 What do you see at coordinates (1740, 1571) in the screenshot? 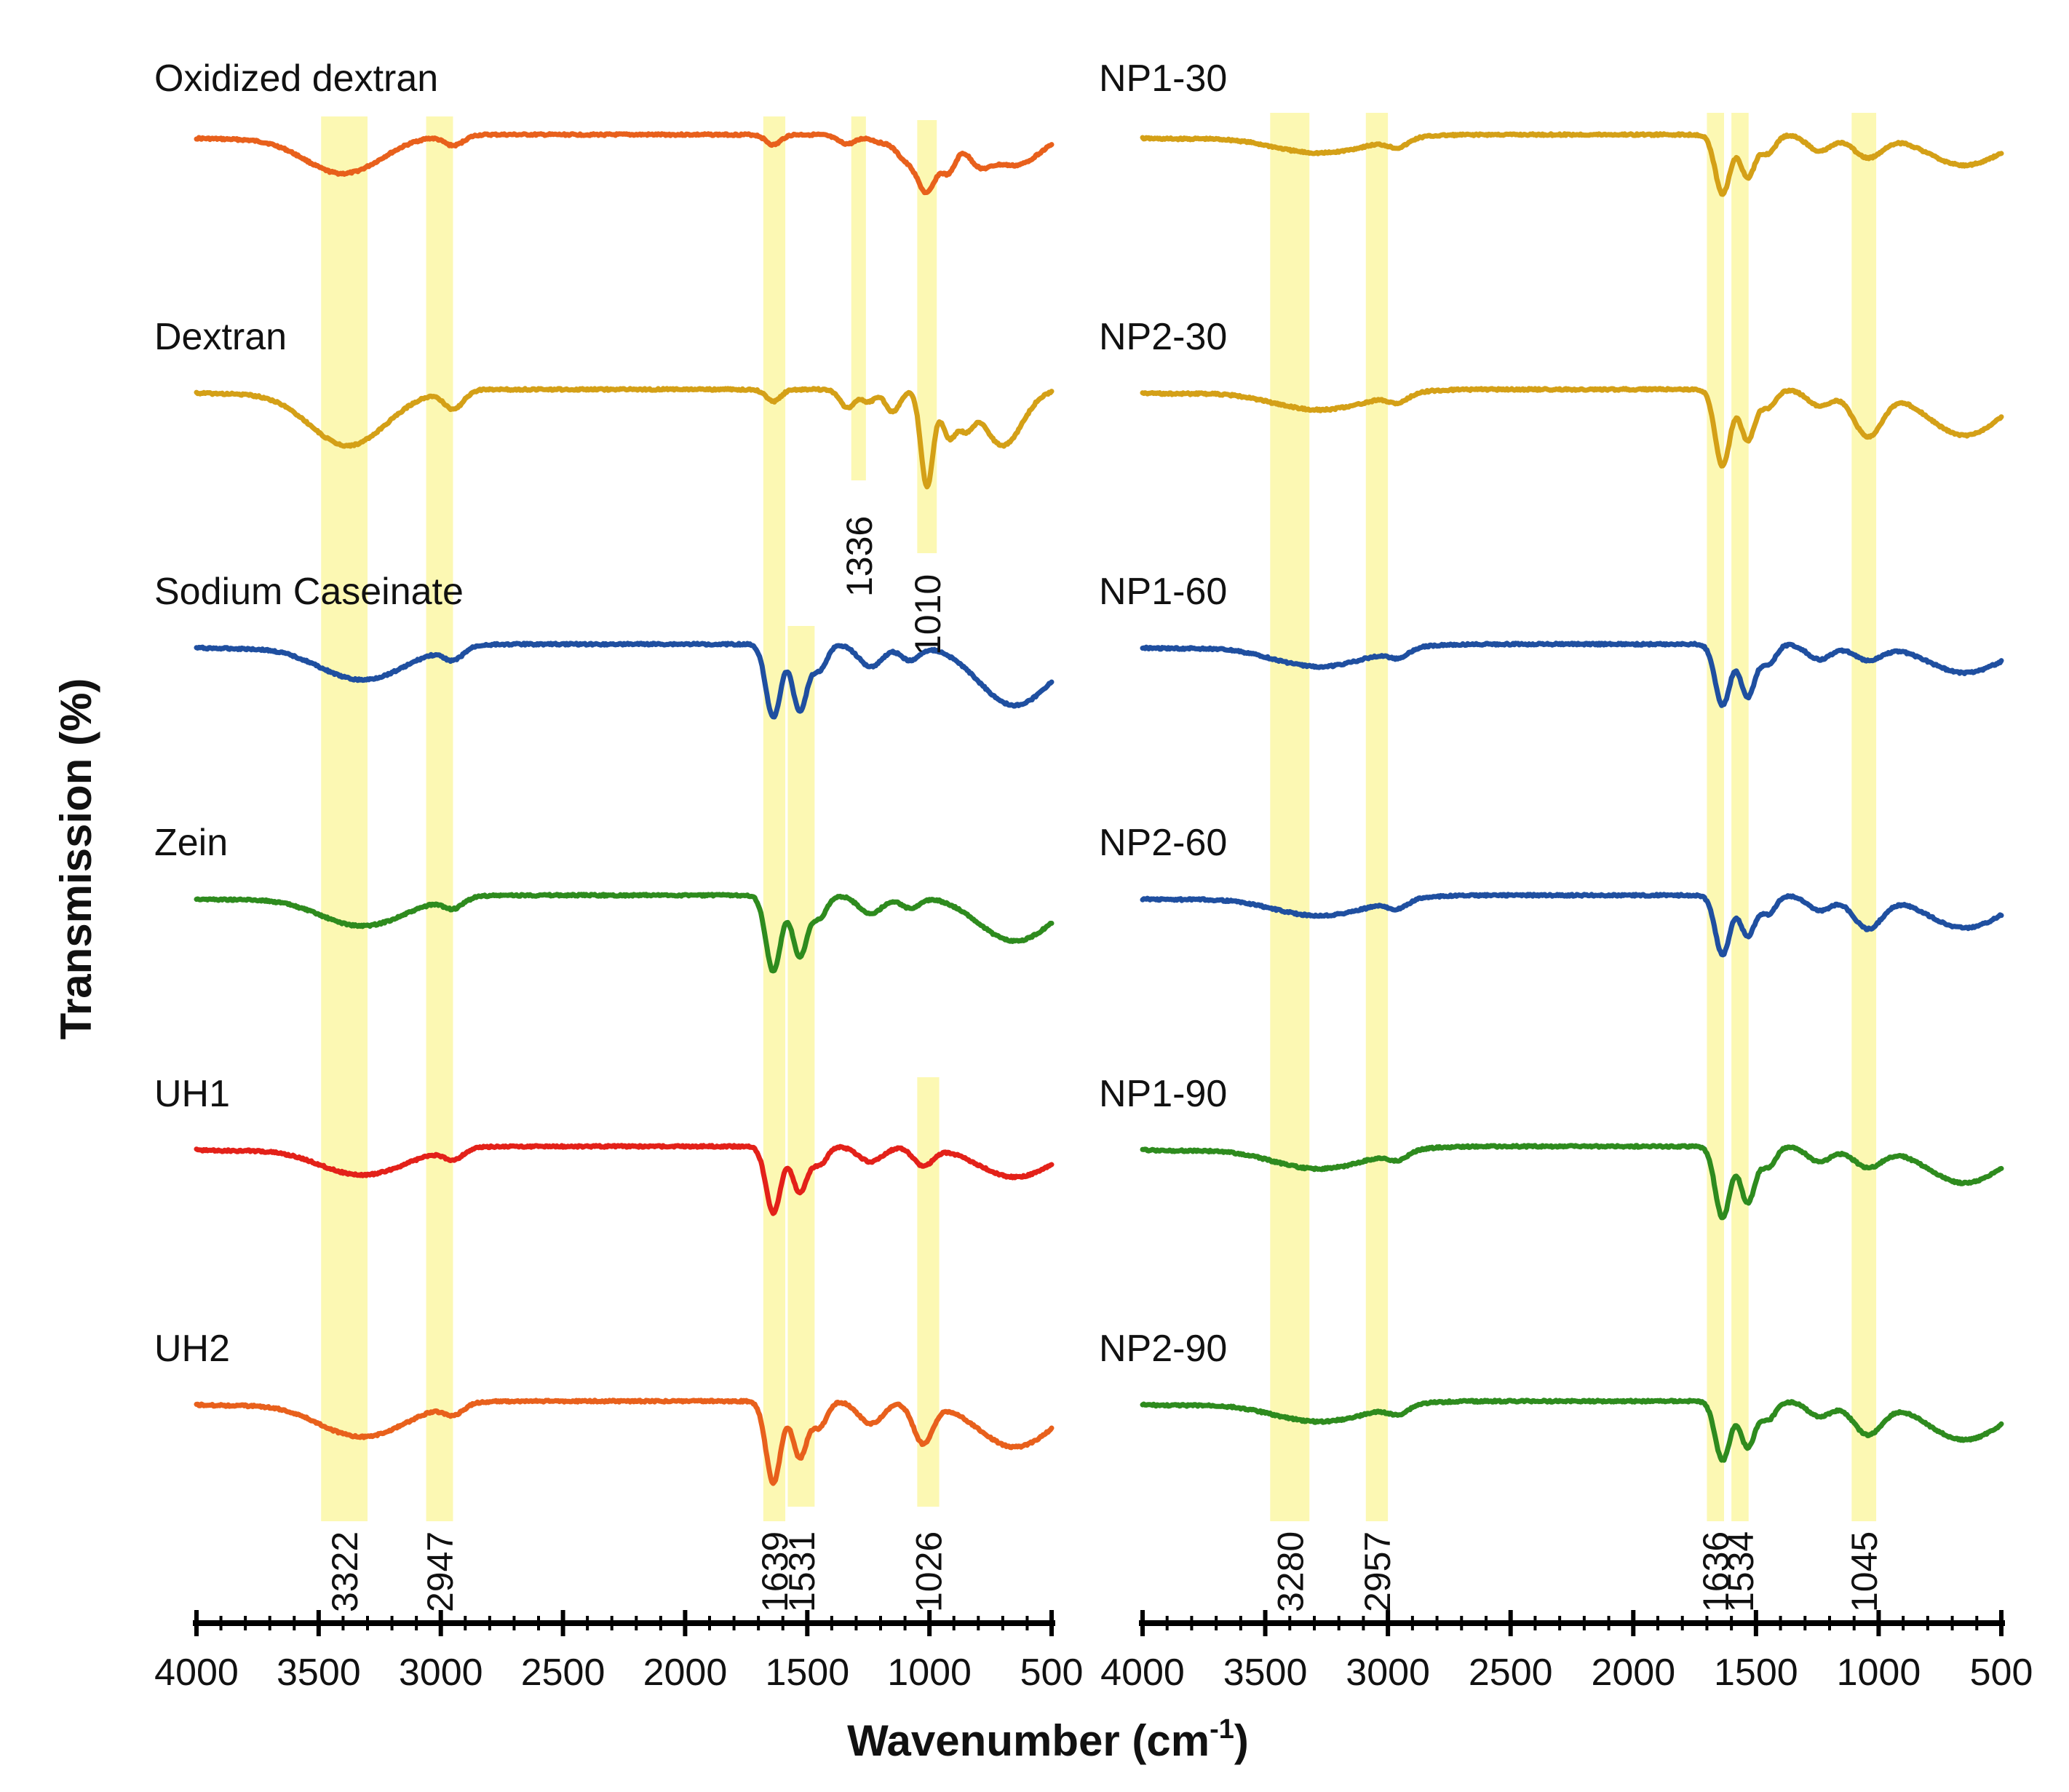
I see `peak-label-1534: 1534` at bounding box center [1740, 1571].